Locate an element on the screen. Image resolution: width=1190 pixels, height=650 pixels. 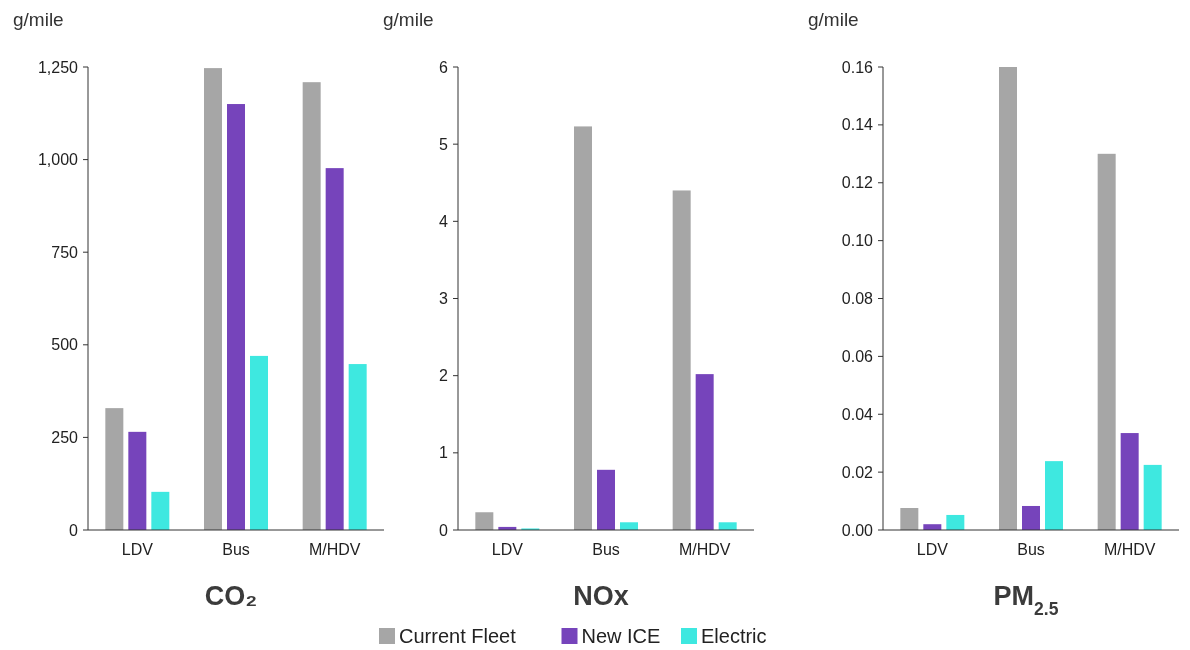
legend-label: Electric is located at coordinates (734, 636).